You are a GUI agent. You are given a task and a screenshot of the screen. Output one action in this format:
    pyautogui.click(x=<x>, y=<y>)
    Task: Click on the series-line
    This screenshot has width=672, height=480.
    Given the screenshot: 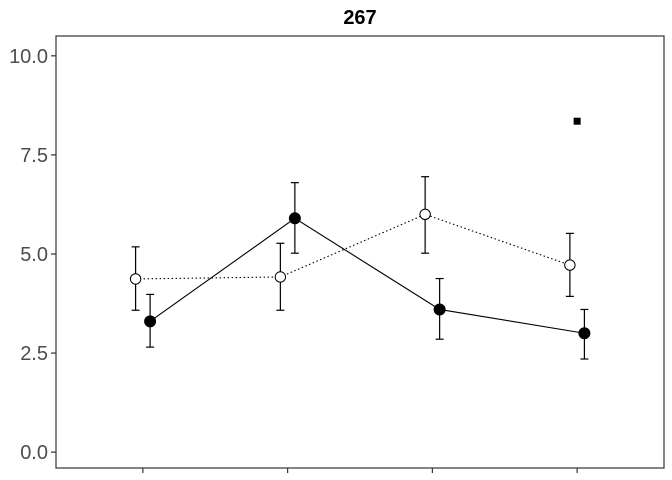 What is the action you would take?
    pyautogui.click(x=353, y=246)
    